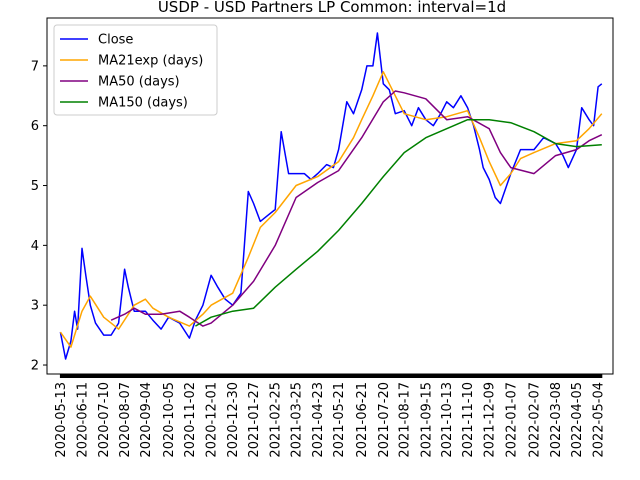 Image resolution: width=640 pixels, height=480 pixels. Describe the element at coordinates (35, 366) in the screenshot. I see `y-tick-label: 2` at that location.